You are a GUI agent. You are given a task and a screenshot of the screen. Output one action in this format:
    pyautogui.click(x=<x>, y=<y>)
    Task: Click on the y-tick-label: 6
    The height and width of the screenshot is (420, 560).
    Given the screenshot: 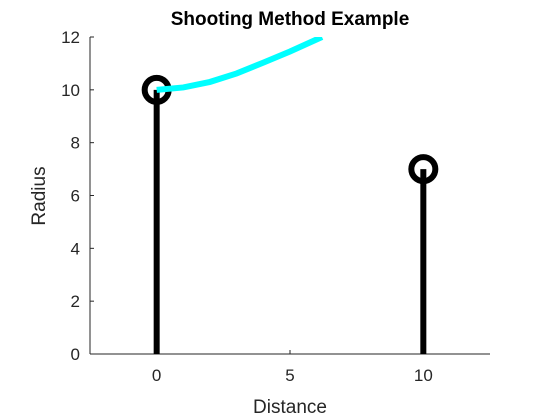 What is the action you would take?
    pyautogui.click(x=75, y=196)
    